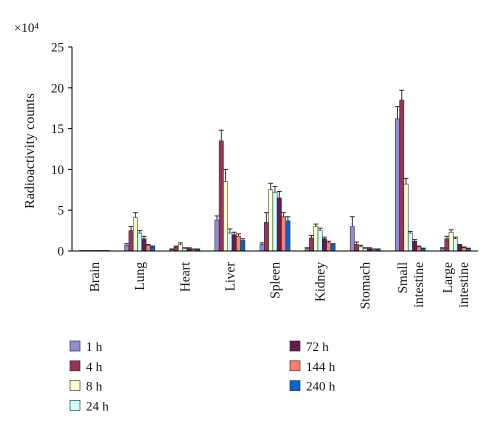 The height and width of the screenshot is (434, 500). Describe the element at coordinates (451, 241) in the screenshot. I see `bar-8h-large-intestine` at that location.